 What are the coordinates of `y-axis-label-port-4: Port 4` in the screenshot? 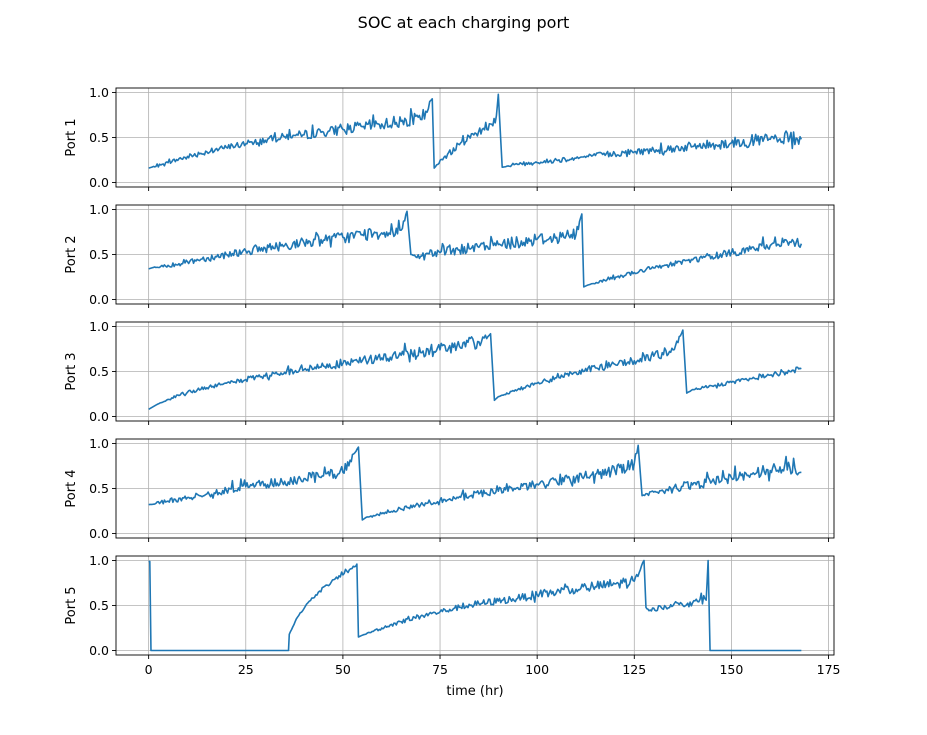 It's located at (71, 488).